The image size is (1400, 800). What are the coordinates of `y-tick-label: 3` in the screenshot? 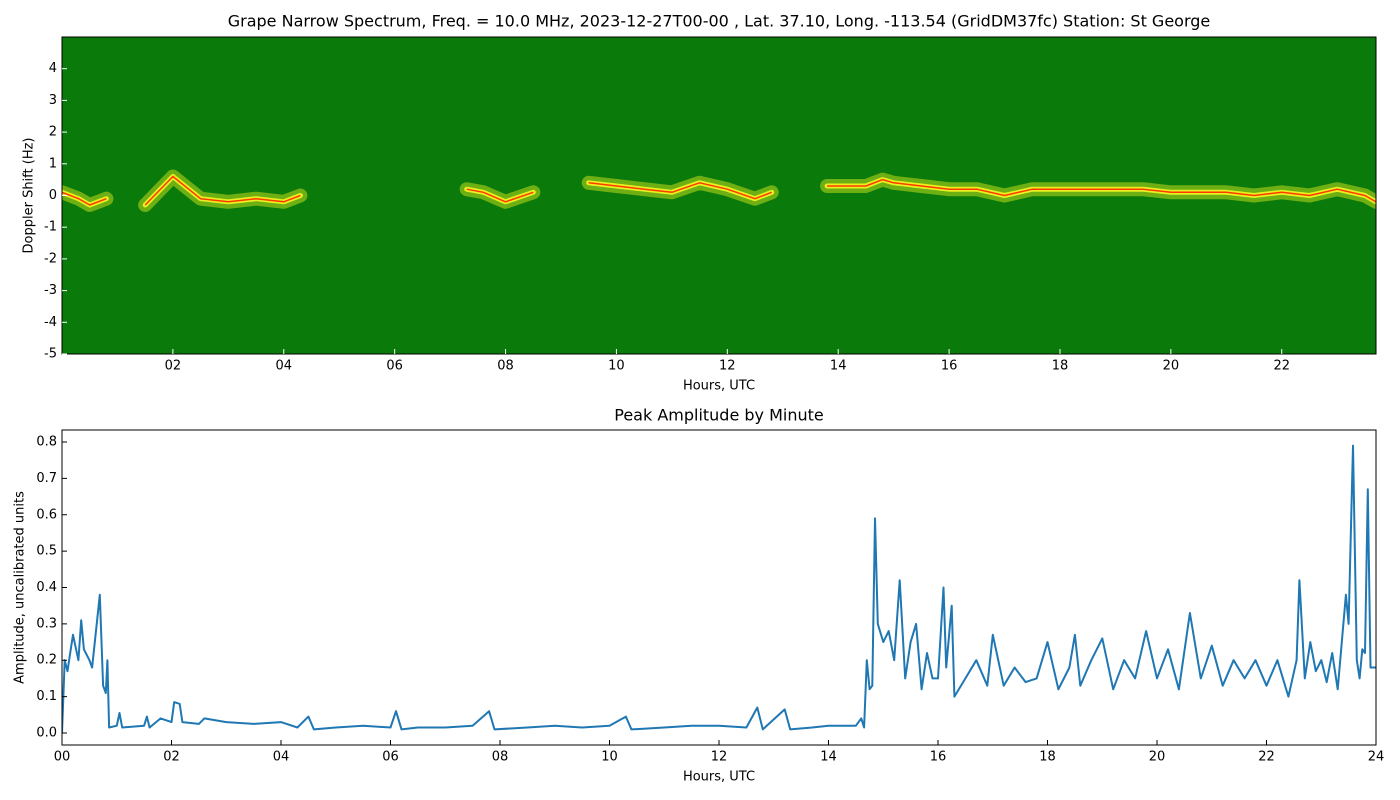 It's located at (53, 100).